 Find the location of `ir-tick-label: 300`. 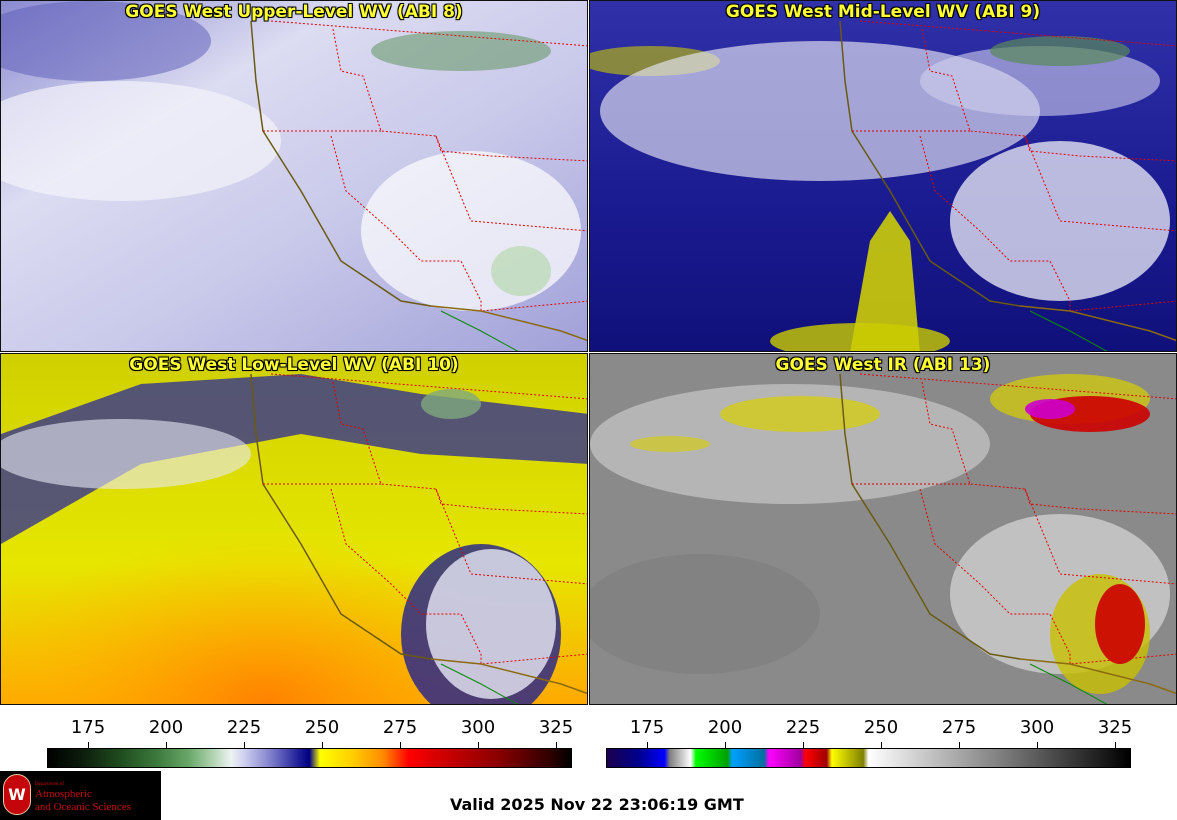

ir-tick-label: 300 is located at coordinates (1037, 727).